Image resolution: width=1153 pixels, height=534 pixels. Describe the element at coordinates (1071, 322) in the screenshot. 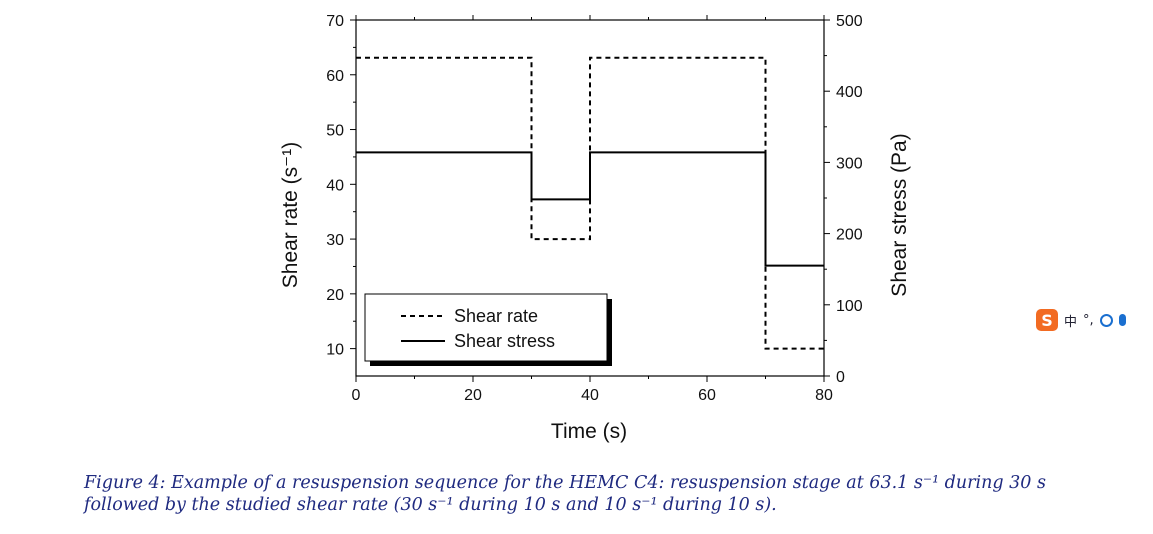

I see `ime-mode-toggle: 中` at that location.